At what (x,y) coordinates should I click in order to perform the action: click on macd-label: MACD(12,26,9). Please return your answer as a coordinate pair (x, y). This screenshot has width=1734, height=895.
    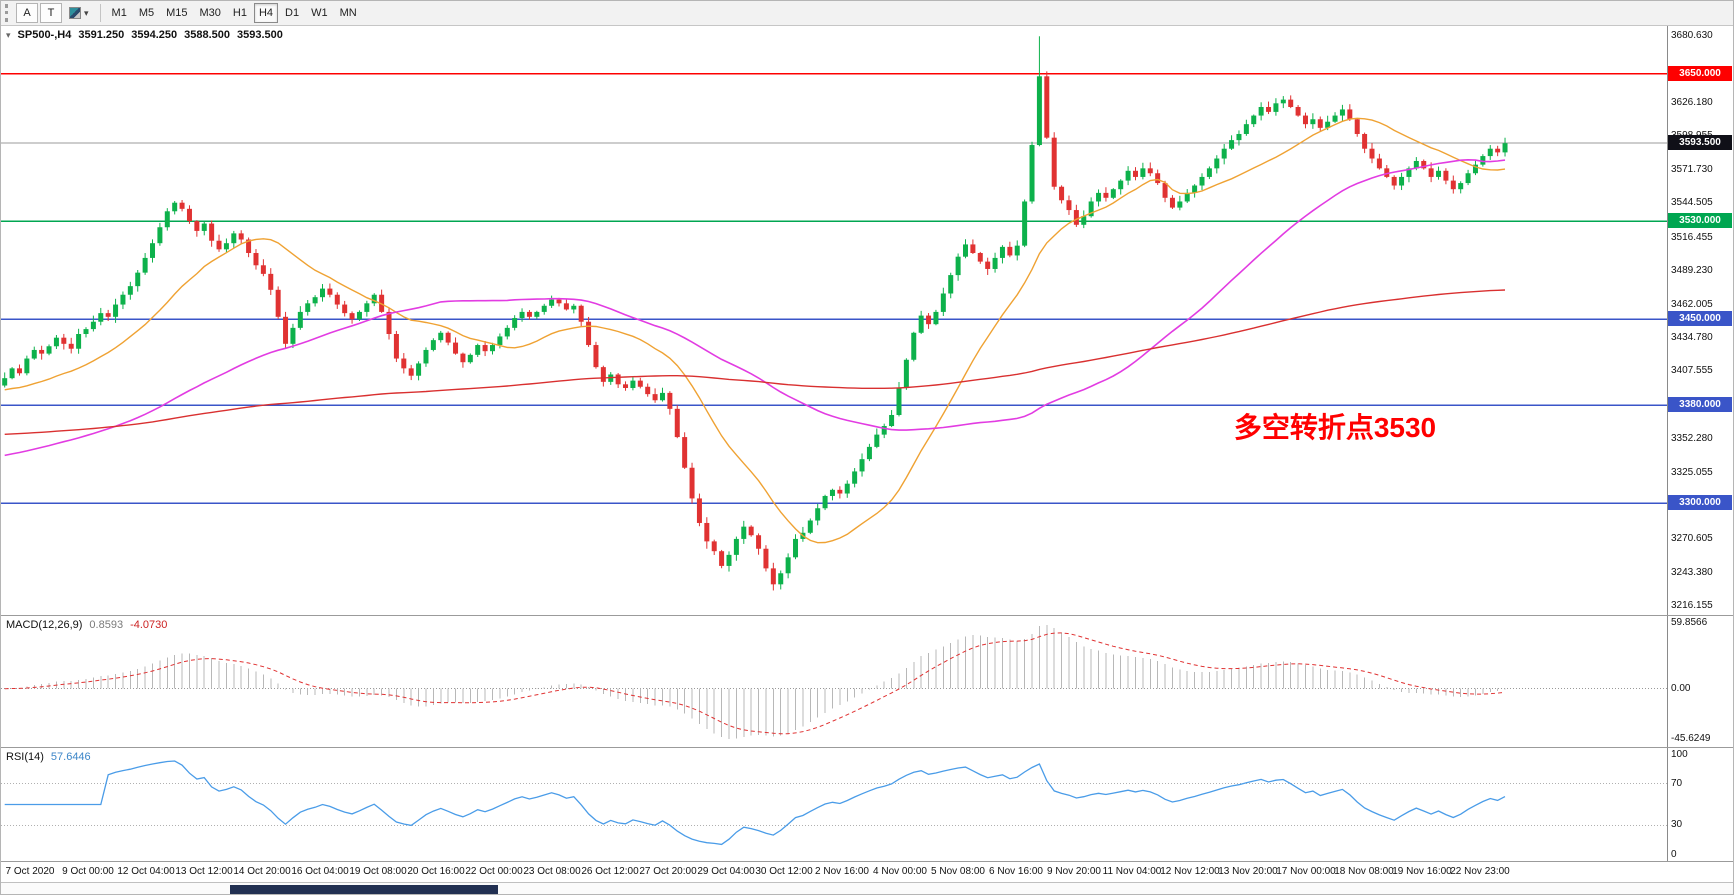
    Looking at the image, I should click on (44, 625).